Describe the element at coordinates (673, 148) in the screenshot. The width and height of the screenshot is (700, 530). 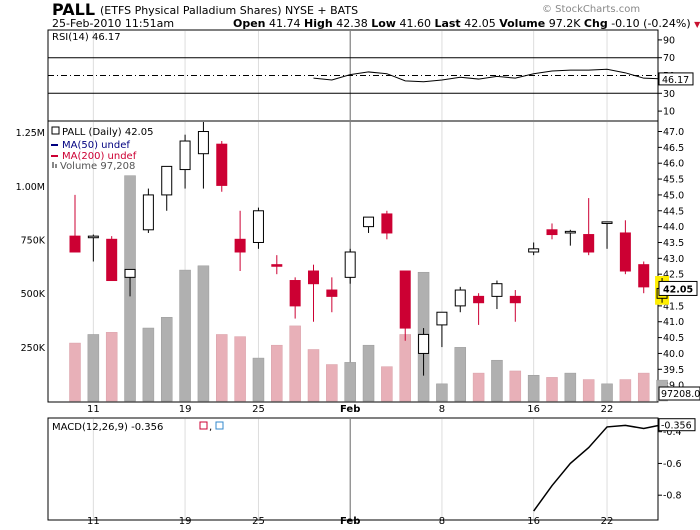
I see `price-tick-label: 46.5` at that location.